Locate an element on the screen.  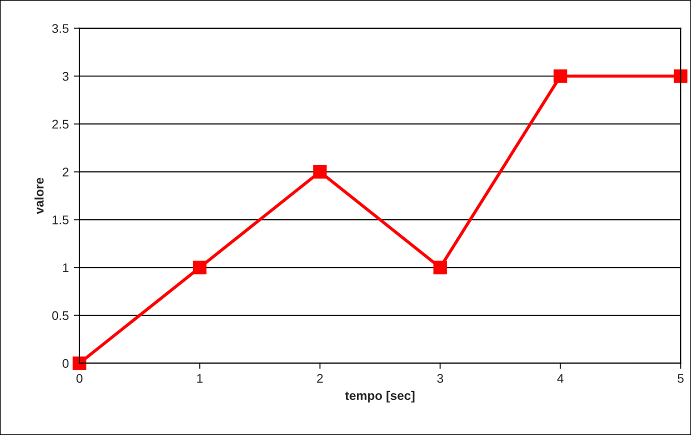
y-tick-label: 1.5 is located at coordinates (60, 220).